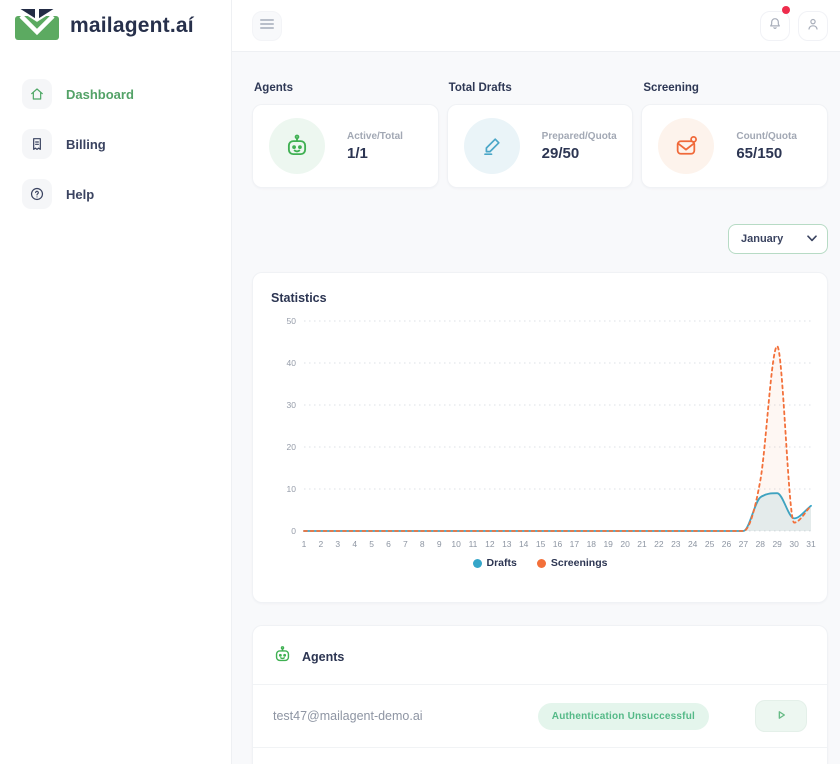 This screenshot has width=840, height=764. I want to click on sidebar-toggle-button, so click(267, 25).